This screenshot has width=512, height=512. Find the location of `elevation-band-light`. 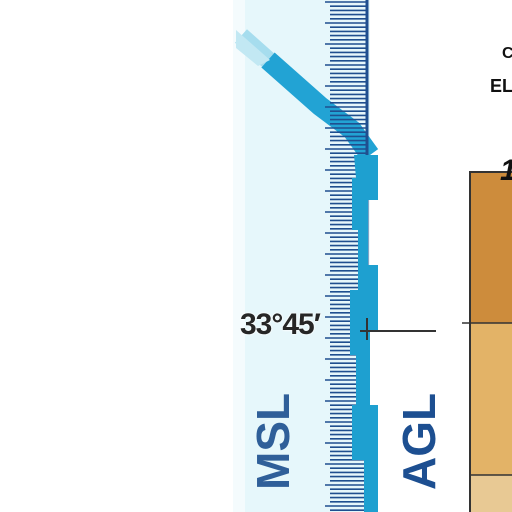

elevation-band-light is located at coordinates (491, 493).